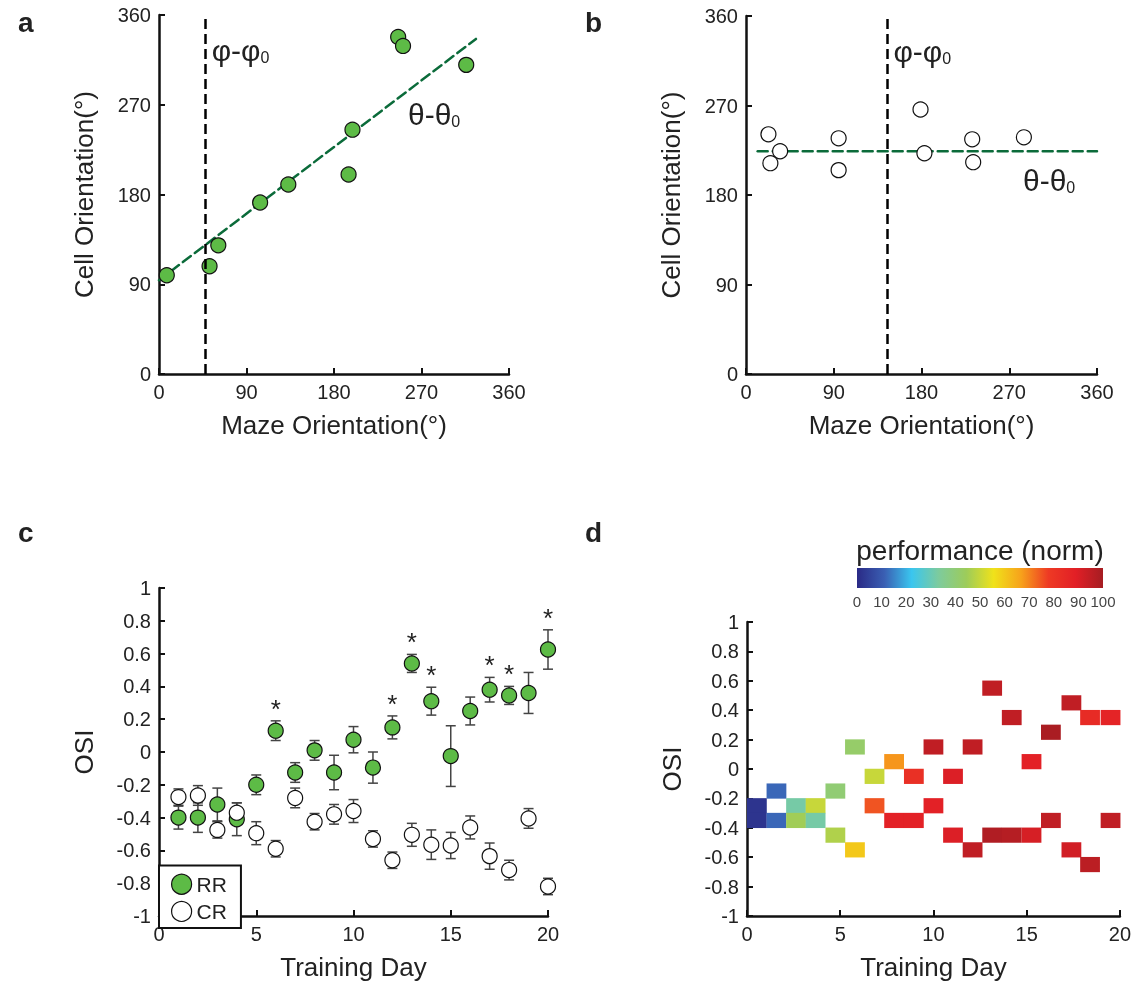  What do you see at coordinates (1103, 601) in the screenshot?
I see `color-bar-label: 100` at bounding box center [1103, 601].